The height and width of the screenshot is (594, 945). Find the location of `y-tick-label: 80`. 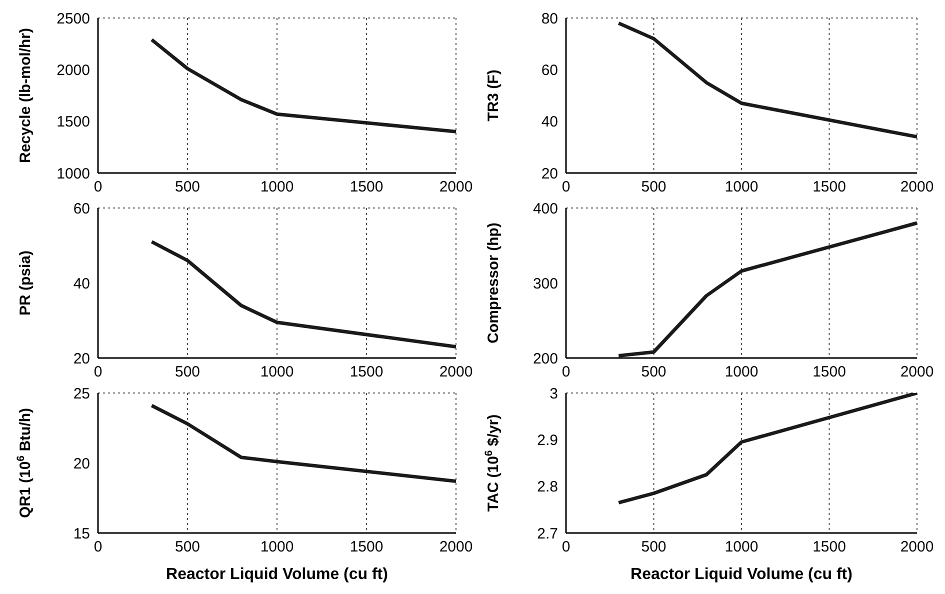

y-tick-label: 80 is located at coordinates (549, 19).